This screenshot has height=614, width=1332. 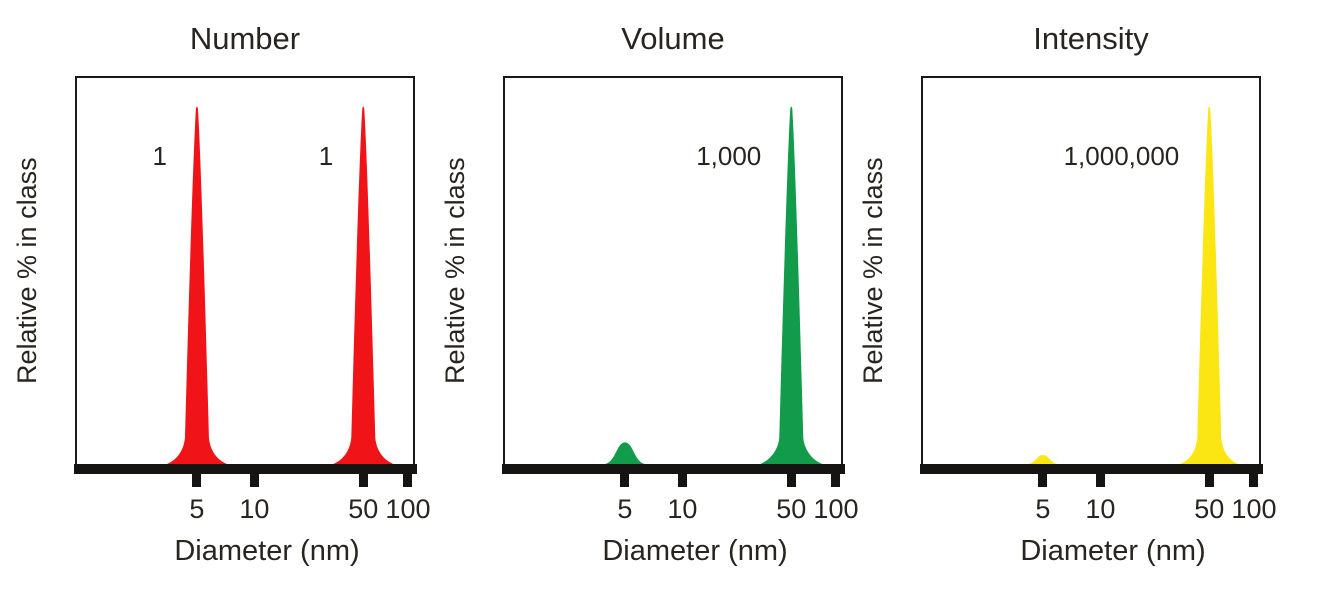 I want to click on chart-title: Number, so click(x=245, y=38).